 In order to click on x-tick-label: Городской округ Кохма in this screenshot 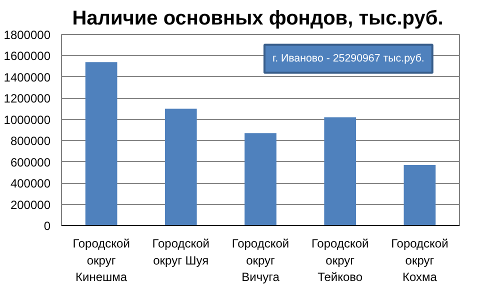, I will do `click(419, 260)`.